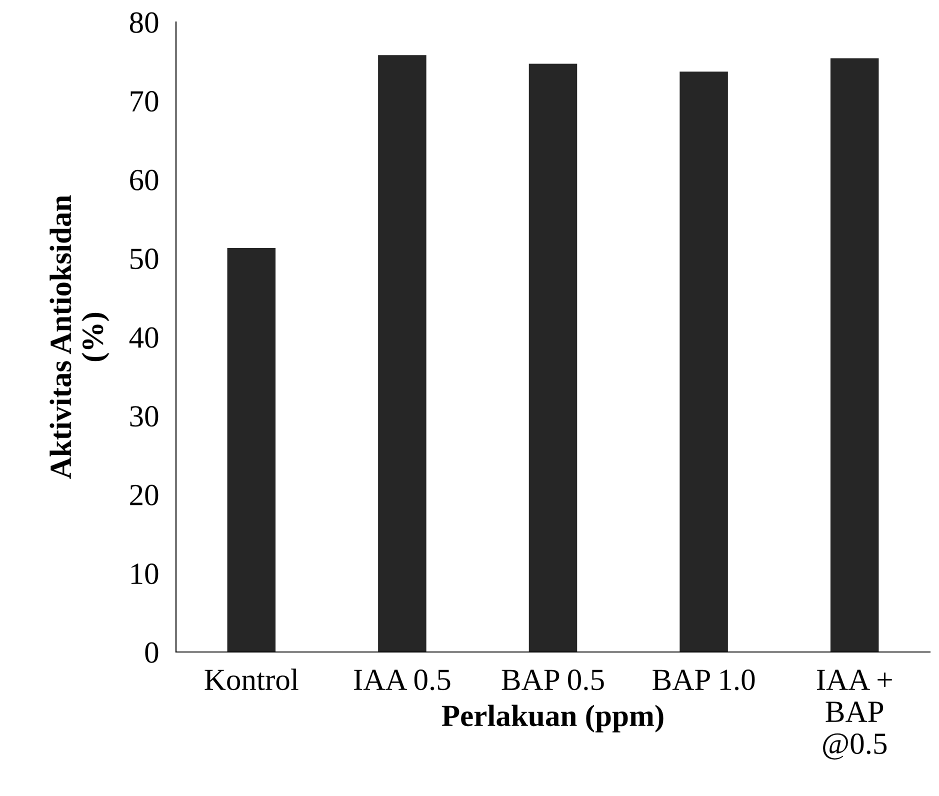 This screenshot has height=796, width=939. I want to click on y-tick-label: 10, so click(144, 574).